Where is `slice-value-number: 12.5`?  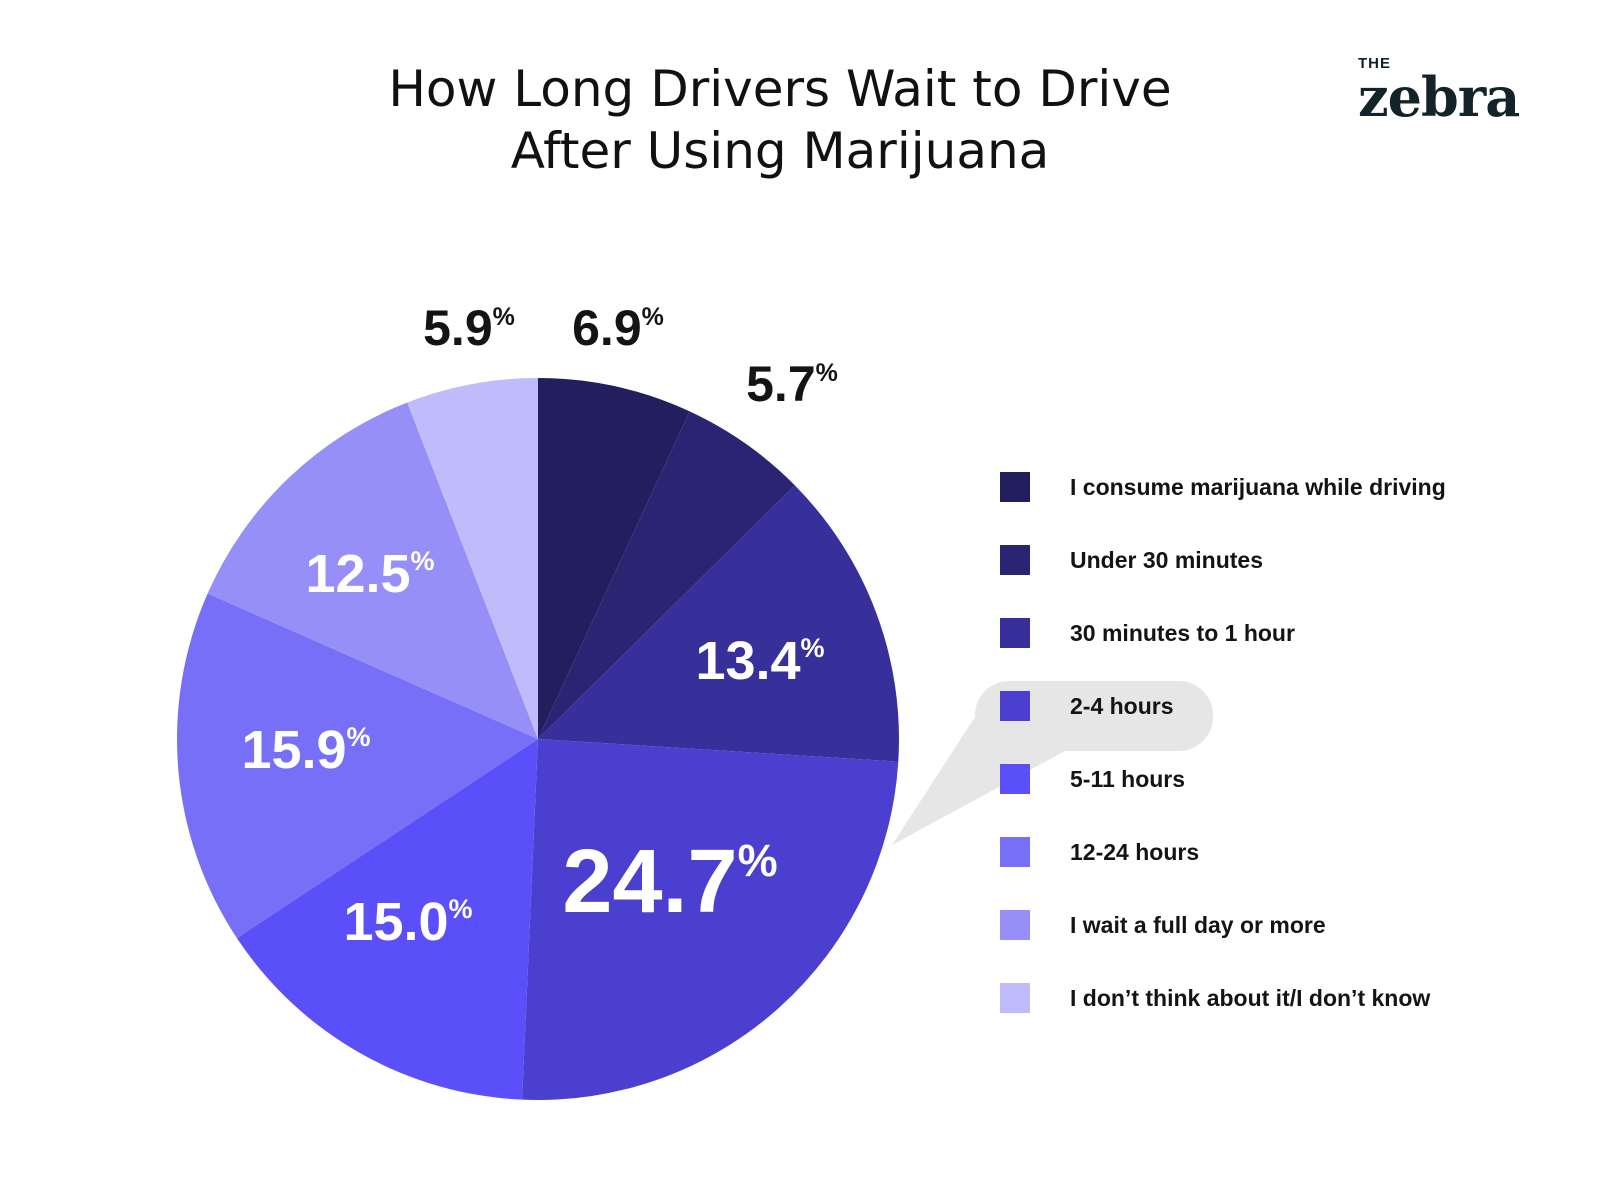
slice-value-number: 12.5 is located at coordinates (357, 574).